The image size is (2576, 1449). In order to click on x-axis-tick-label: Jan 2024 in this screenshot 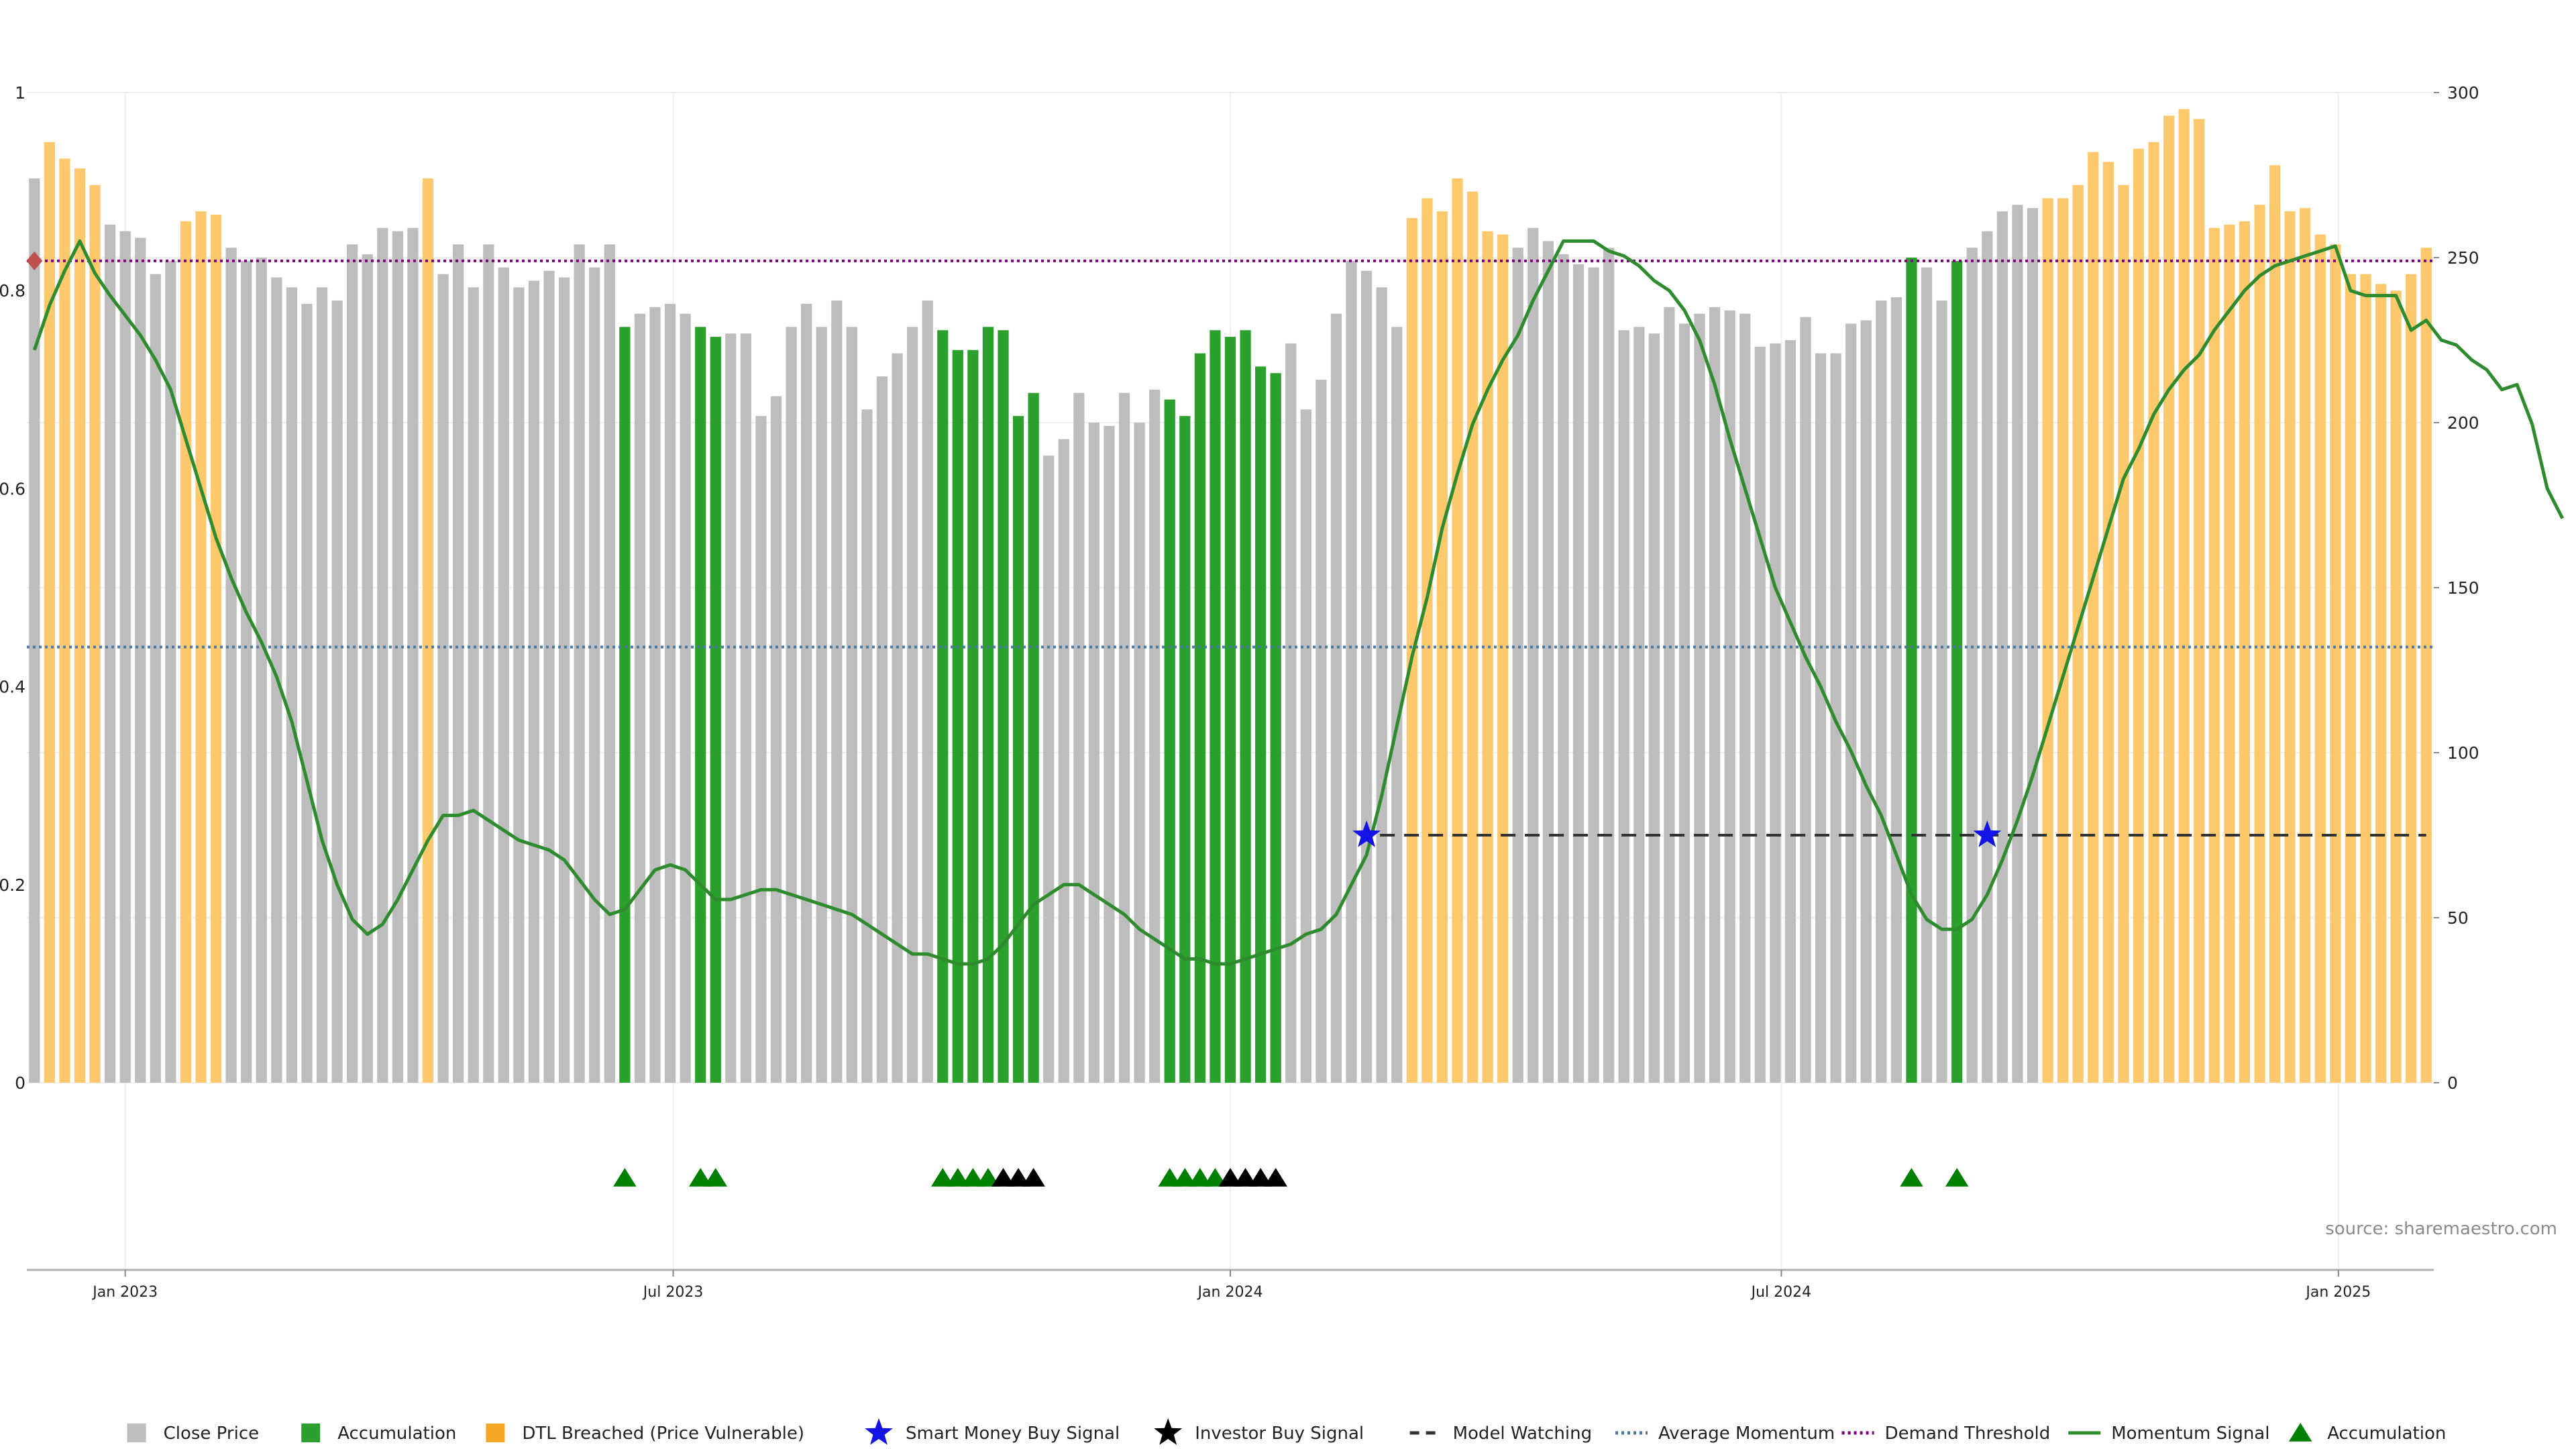, I will do `click(1230, 1292)`.